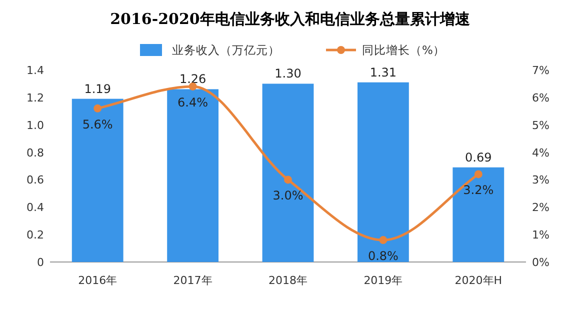 The image size is (580, 325). I want to click on y-tick-label: 1.2, so click(35, 97).